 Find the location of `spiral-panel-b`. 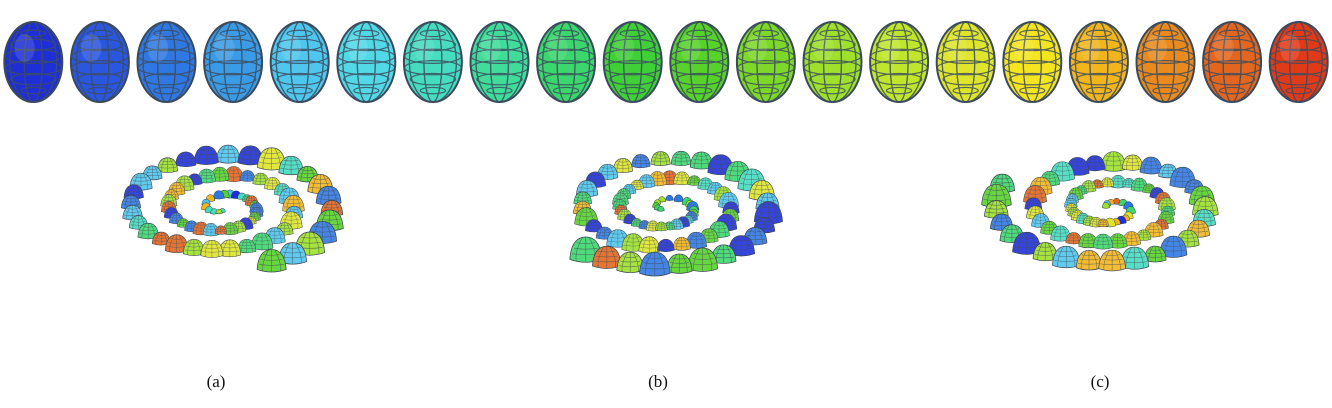

spiral-panel-b is located at coordinates (676, 213).